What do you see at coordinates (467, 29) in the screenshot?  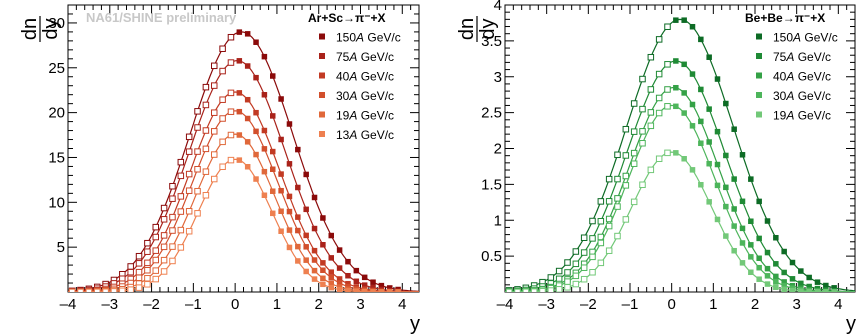 I see `y-axis-label-numerator: dn` at bounding box center [467, 29].